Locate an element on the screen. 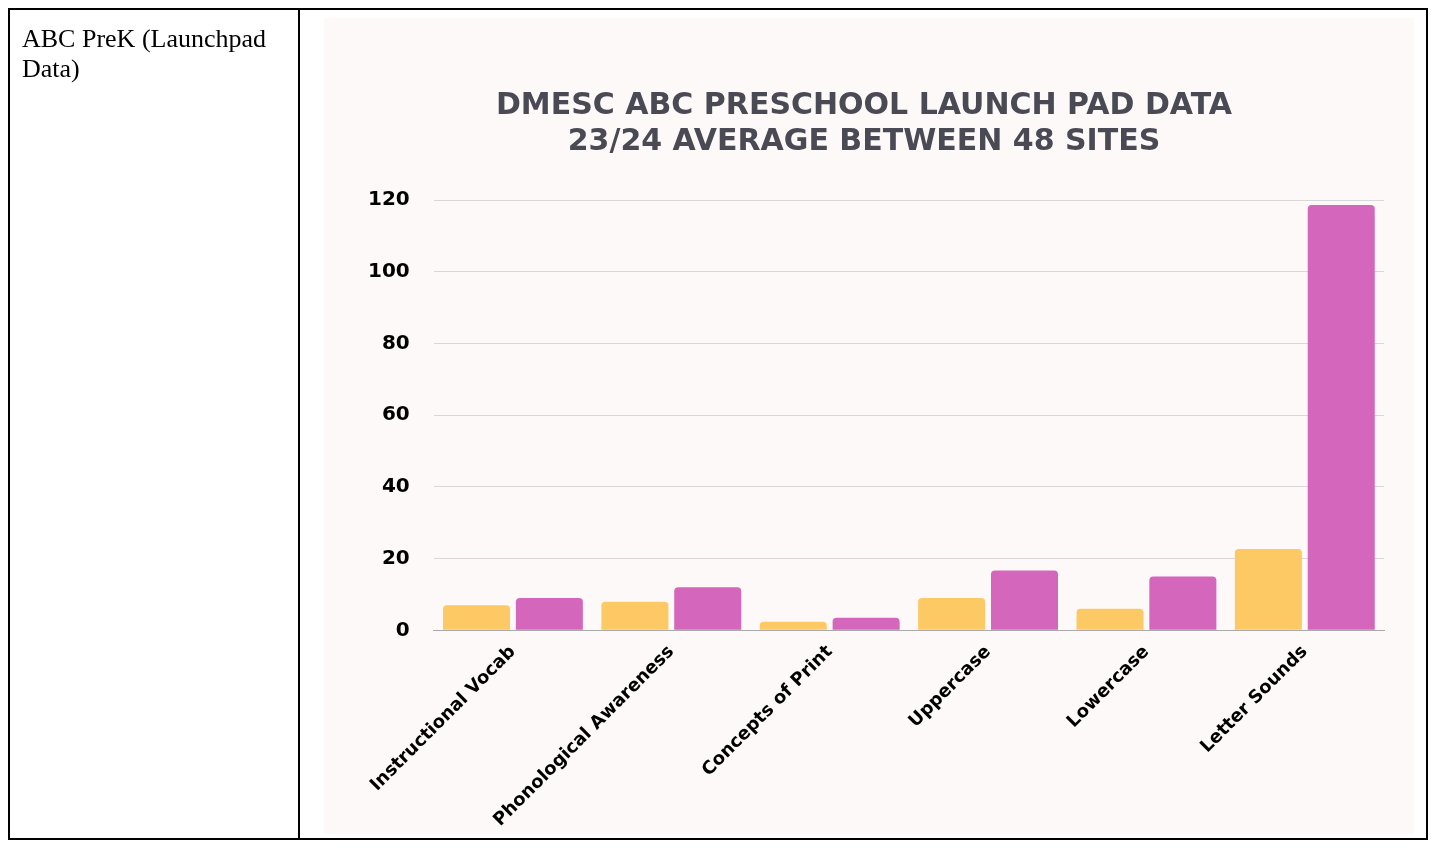  y-tick-label: 120 is located at coordinates (389, 198).